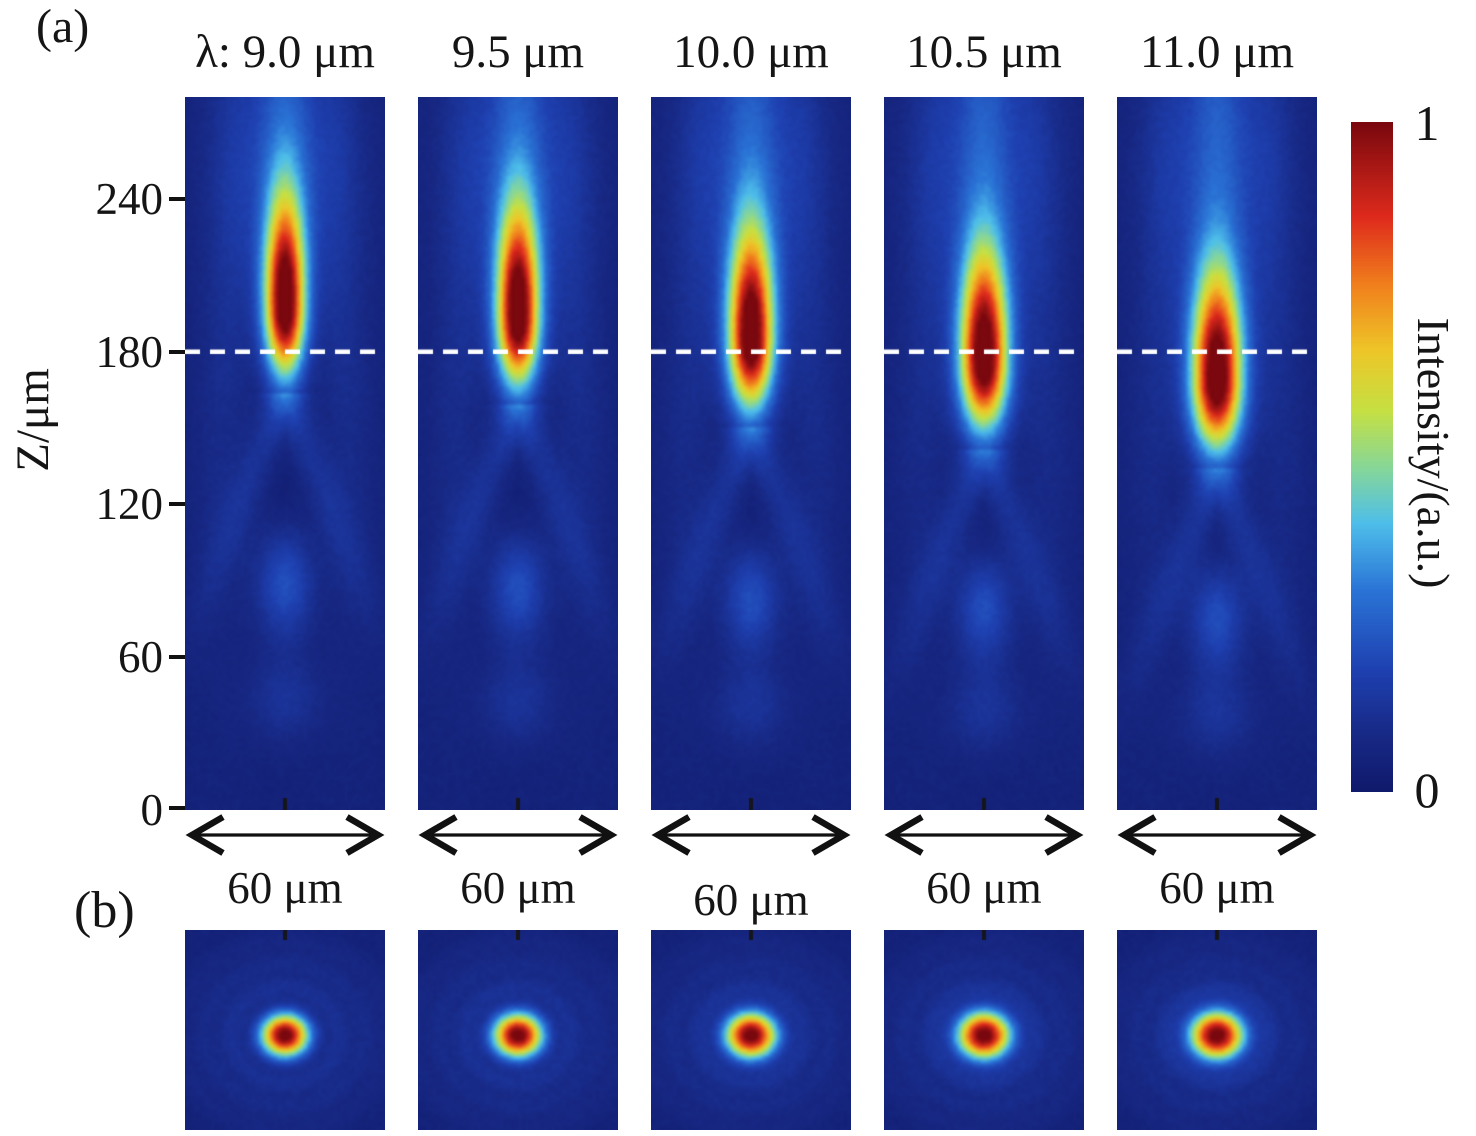  I want to click on scale-label-1: 60 μm, so click(285, 888).